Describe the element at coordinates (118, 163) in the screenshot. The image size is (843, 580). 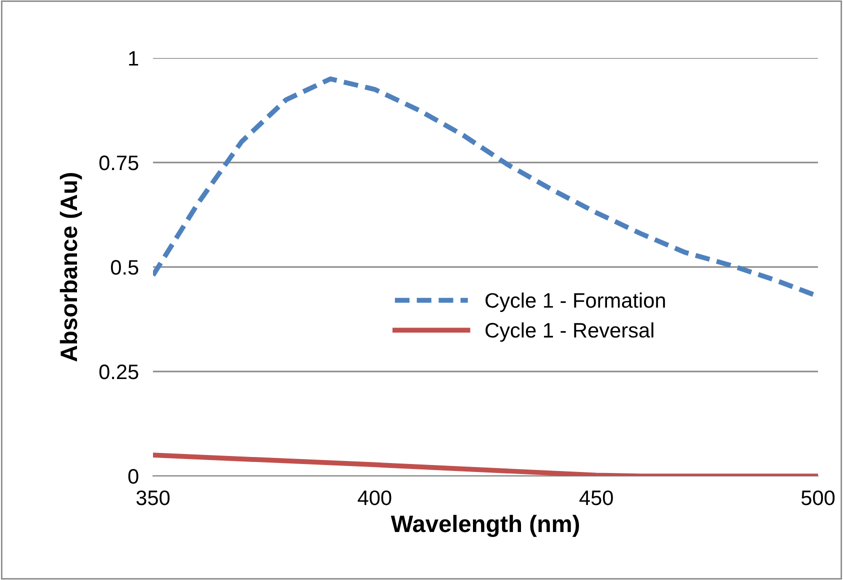
I see `y-tick-label: 0.75` at that location.